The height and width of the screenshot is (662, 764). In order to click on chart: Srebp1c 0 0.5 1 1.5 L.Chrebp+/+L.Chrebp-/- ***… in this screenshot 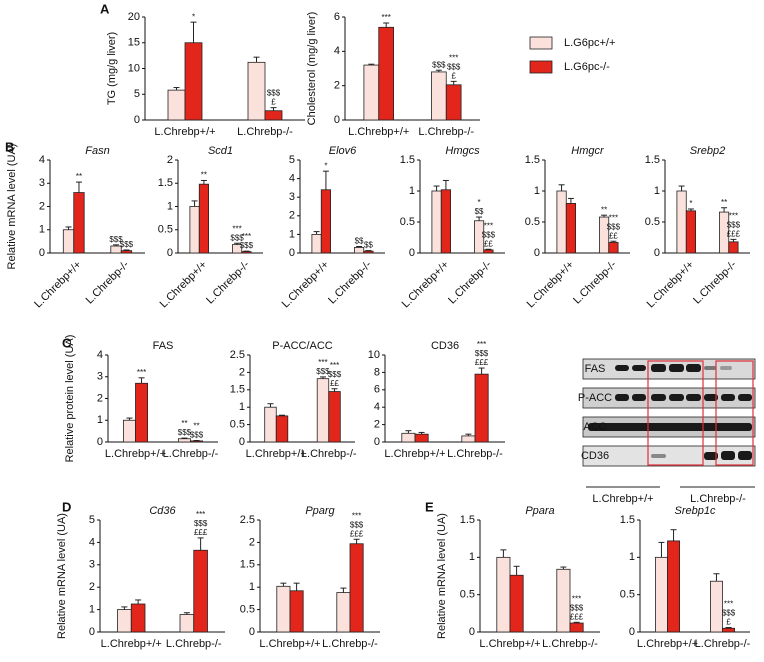, I will do `click(685, 577)`.